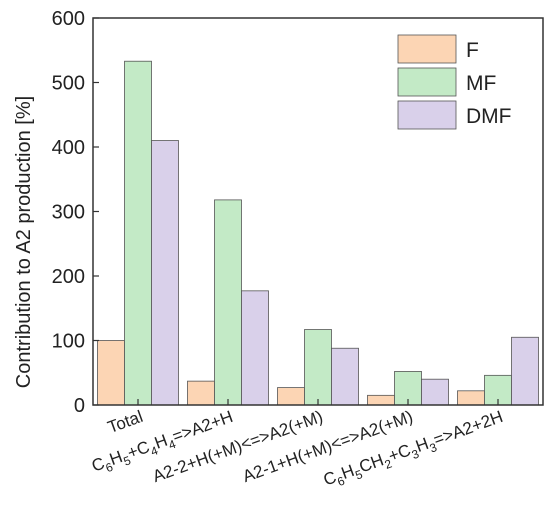 This screenshot has height=530, width=550. What do you see at coordinates (427, 82) in the screenshot?
I see `legend-swatch-mf` at bounding box center [427, 82].